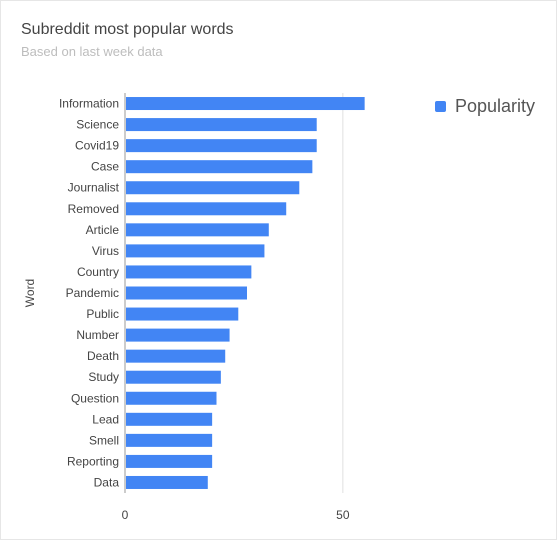 The height and width of the screenshot is (541, 557). Describe the element at coordinates (98, 272) in the screenshot. I see `category-label: Country` at that location.